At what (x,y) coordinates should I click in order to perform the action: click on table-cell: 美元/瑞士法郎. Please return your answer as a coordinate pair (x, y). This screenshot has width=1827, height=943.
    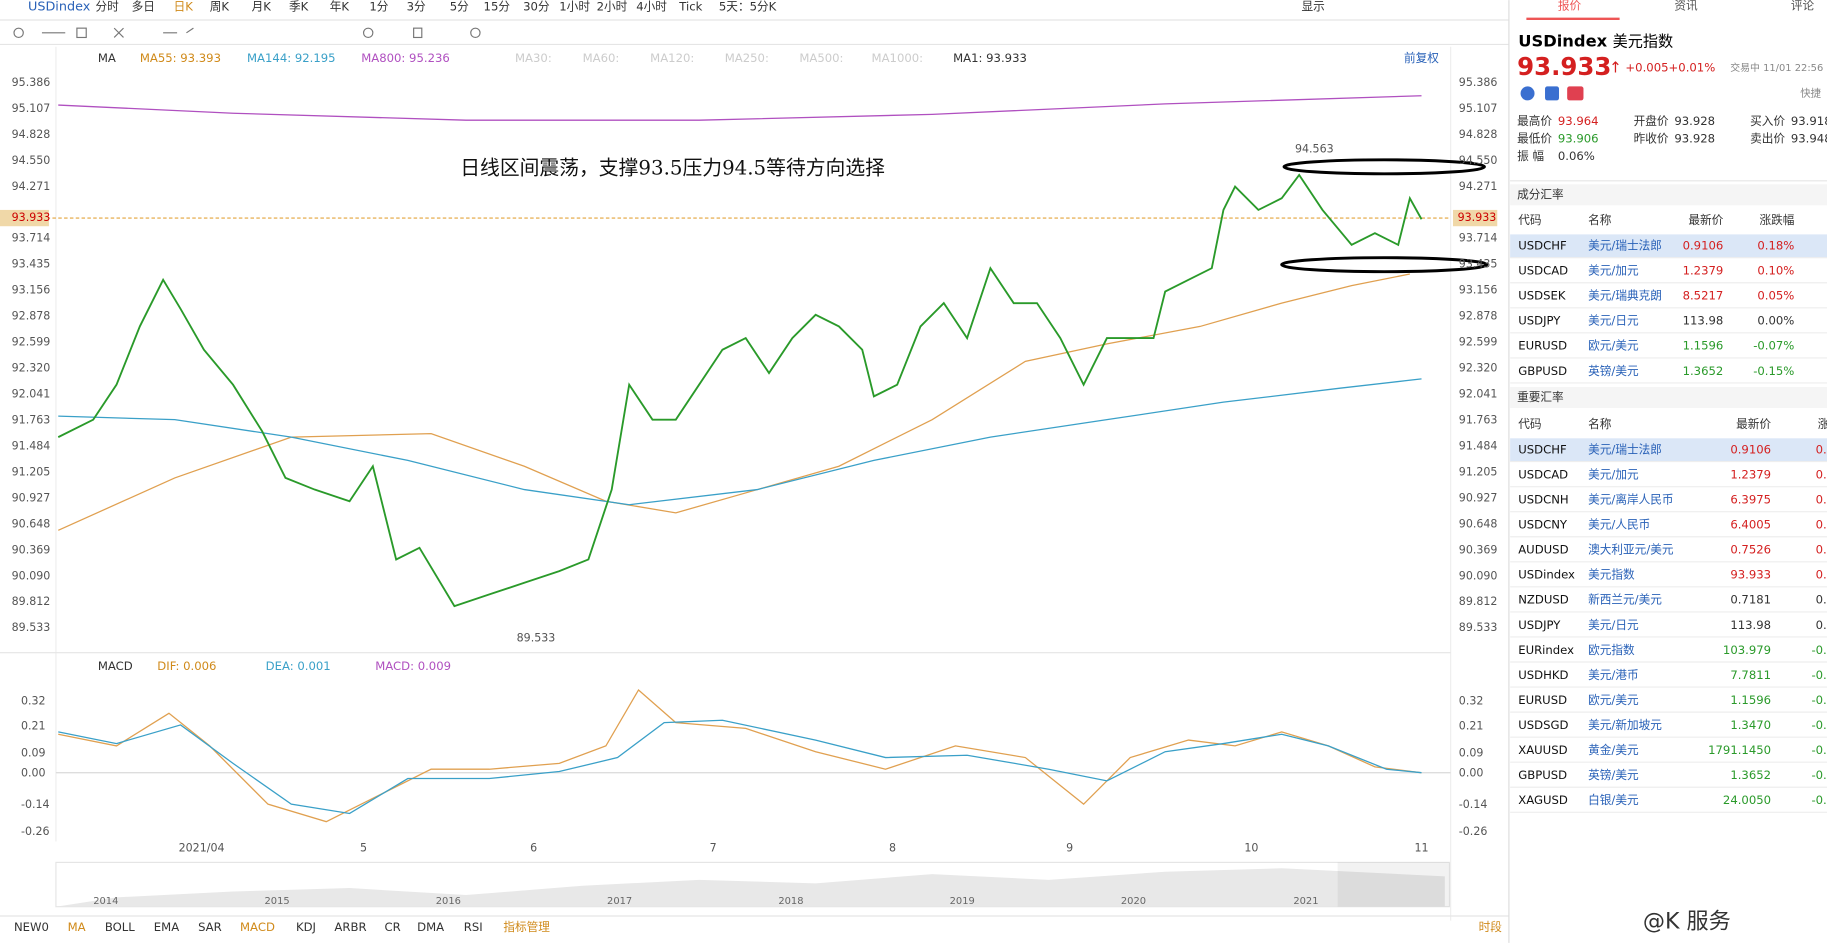
    Looking at the image, I should click on (1625, 246).